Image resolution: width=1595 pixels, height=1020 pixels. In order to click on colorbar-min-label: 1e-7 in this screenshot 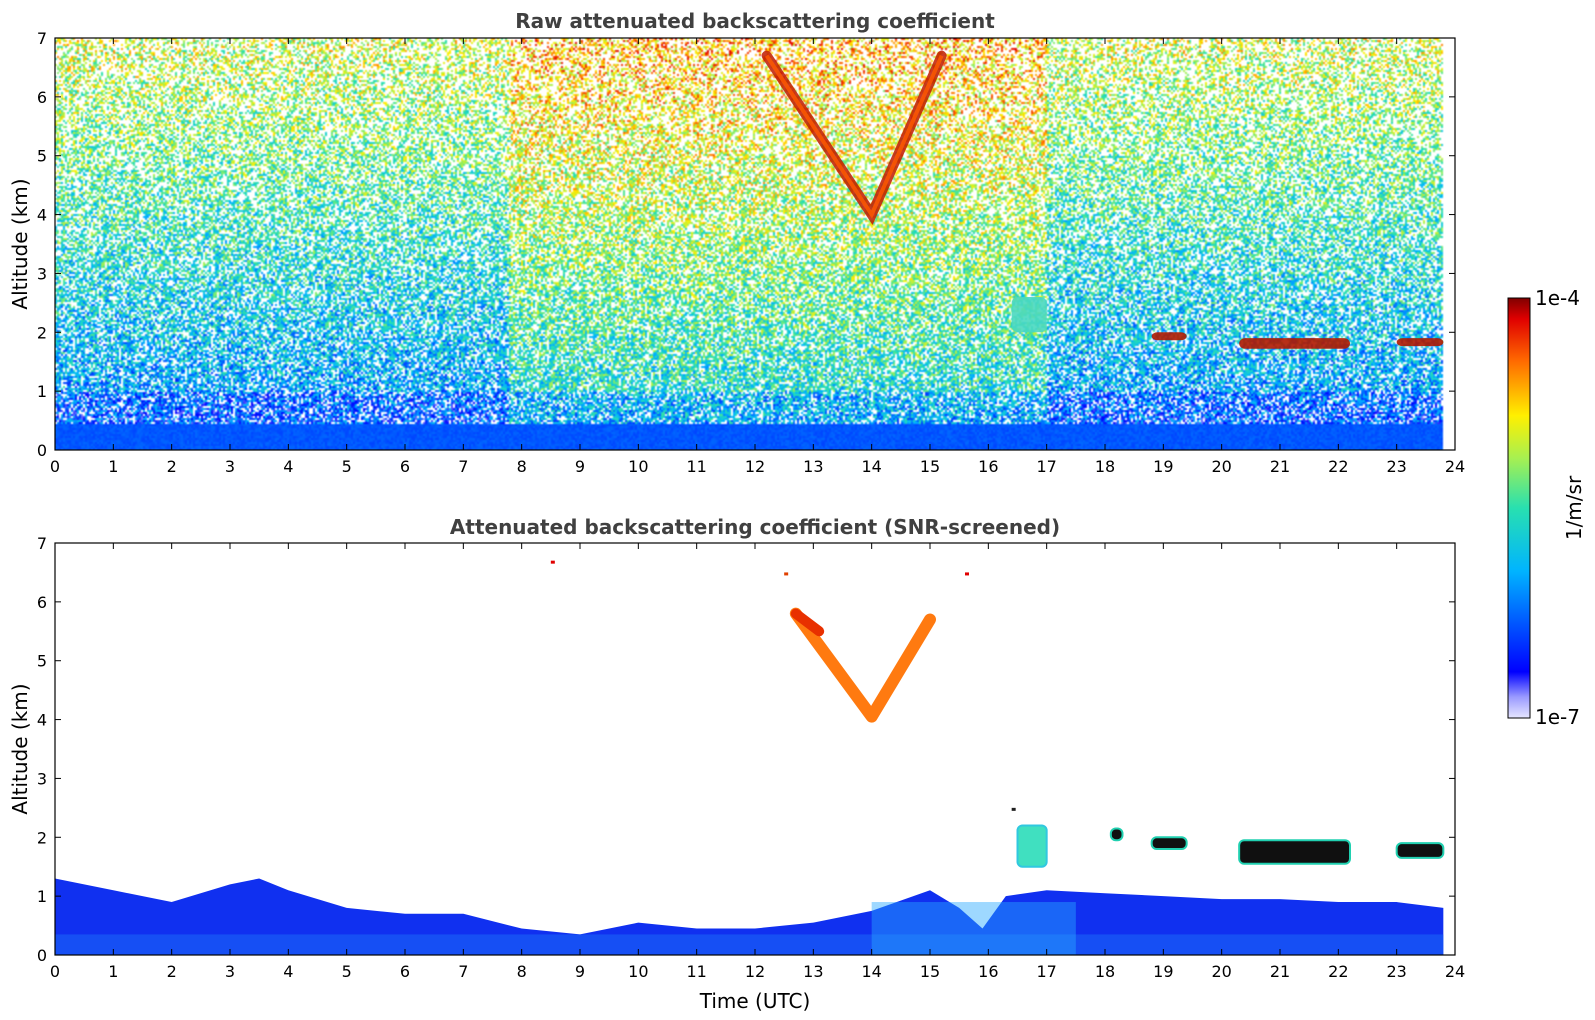, I will do `click(1557, 717)`.